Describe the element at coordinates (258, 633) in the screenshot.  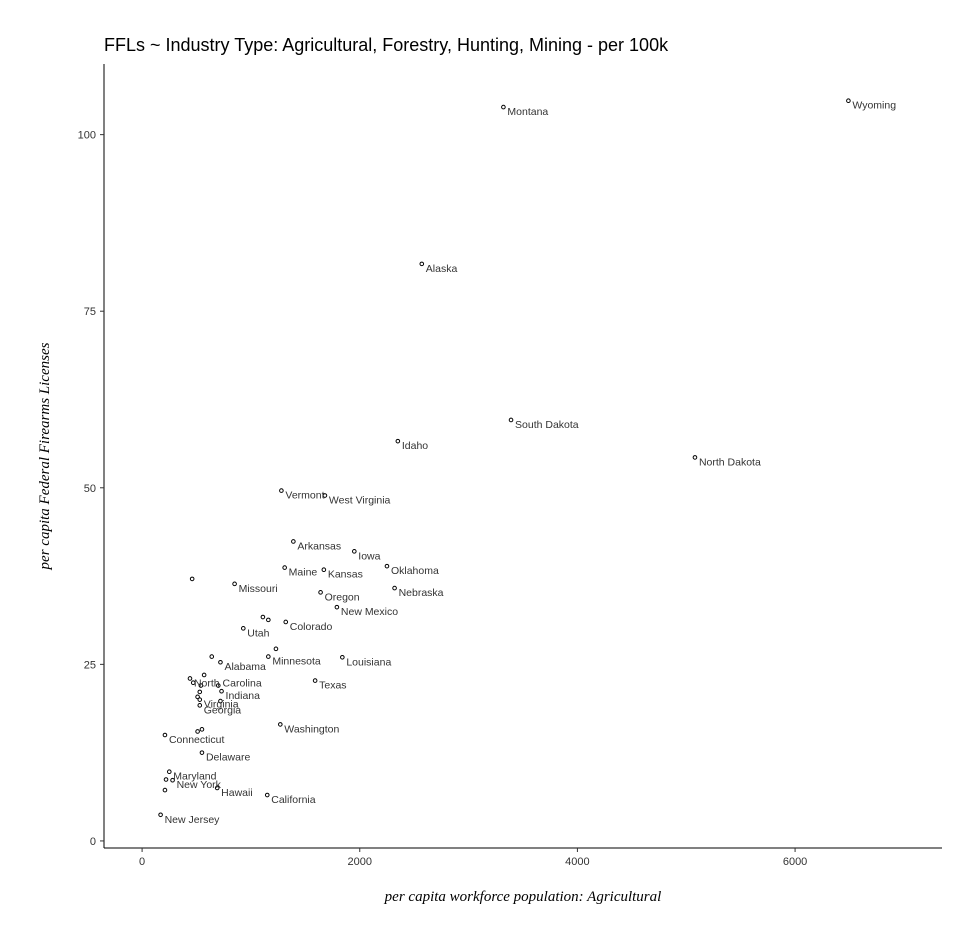
I see `point-label: Utah` at that location.